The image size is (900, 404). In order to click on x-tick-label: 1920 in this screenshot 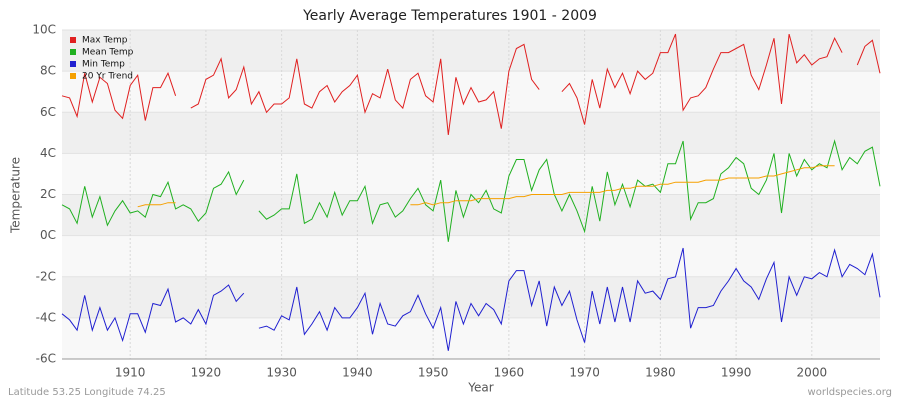, I will do `click(206, 373)`.